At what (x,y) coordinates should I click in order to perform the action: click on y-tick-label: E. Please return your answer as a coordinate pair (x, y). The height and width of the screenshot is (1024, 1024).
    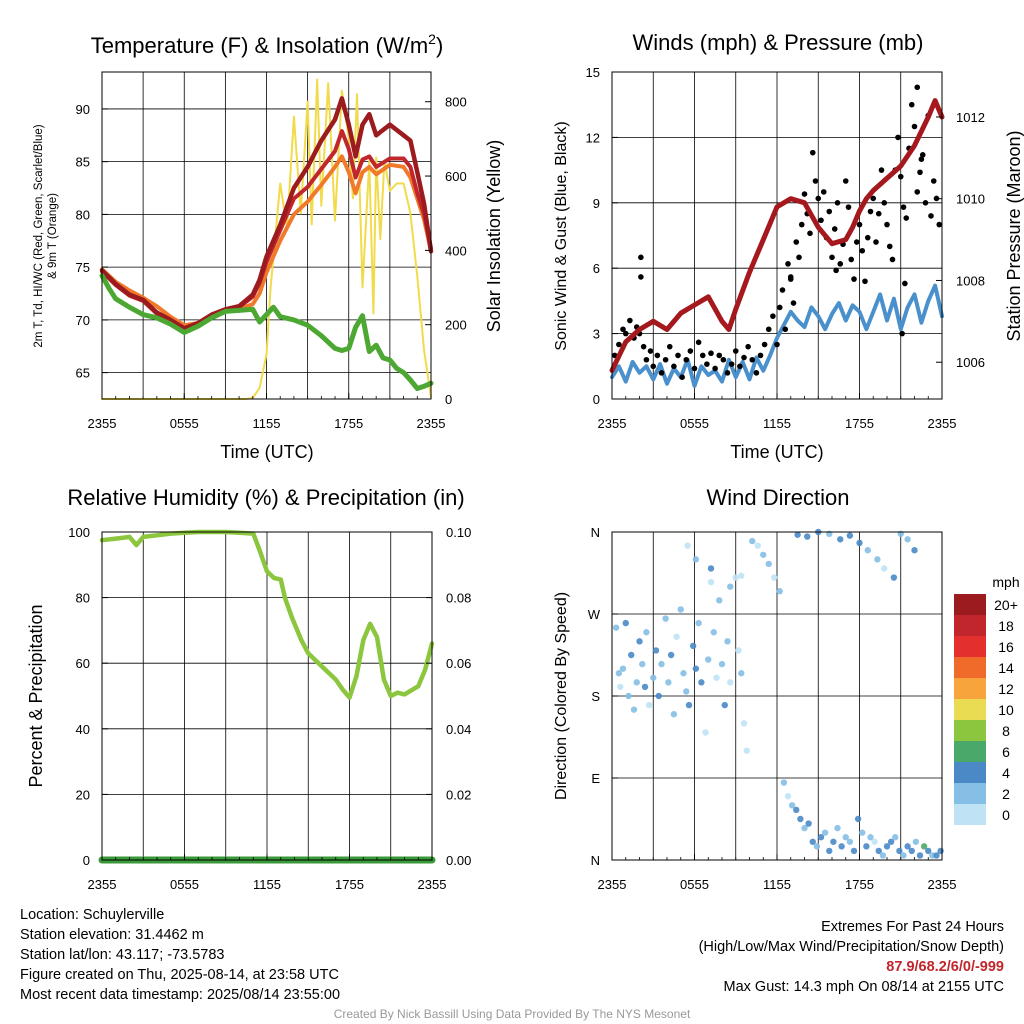
    Looking at the image, I should click on (595, 778).